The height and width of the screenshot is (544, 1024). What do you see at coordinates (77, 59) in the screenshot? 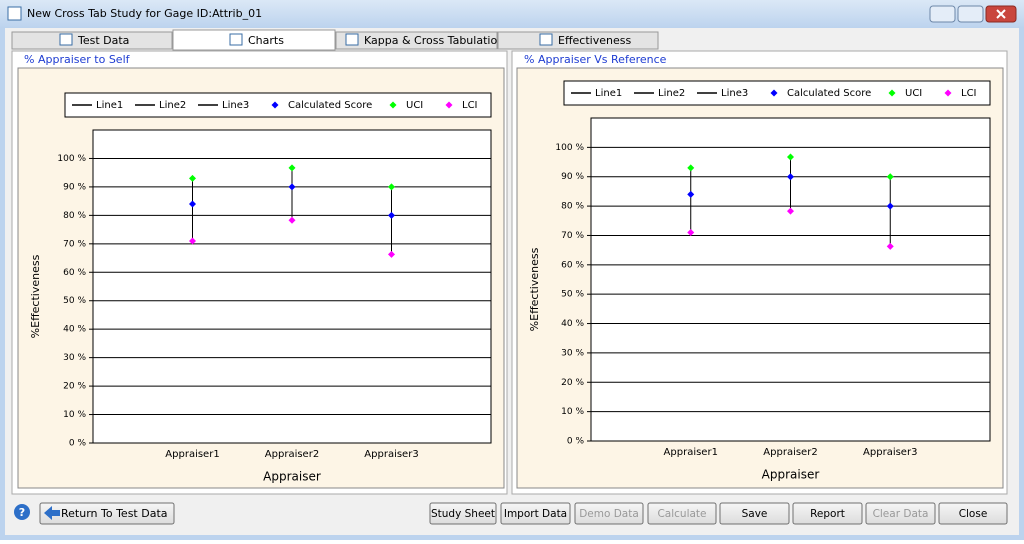
I see `chart-title: % Appraiser to Self` at bounding box center [77, 59].